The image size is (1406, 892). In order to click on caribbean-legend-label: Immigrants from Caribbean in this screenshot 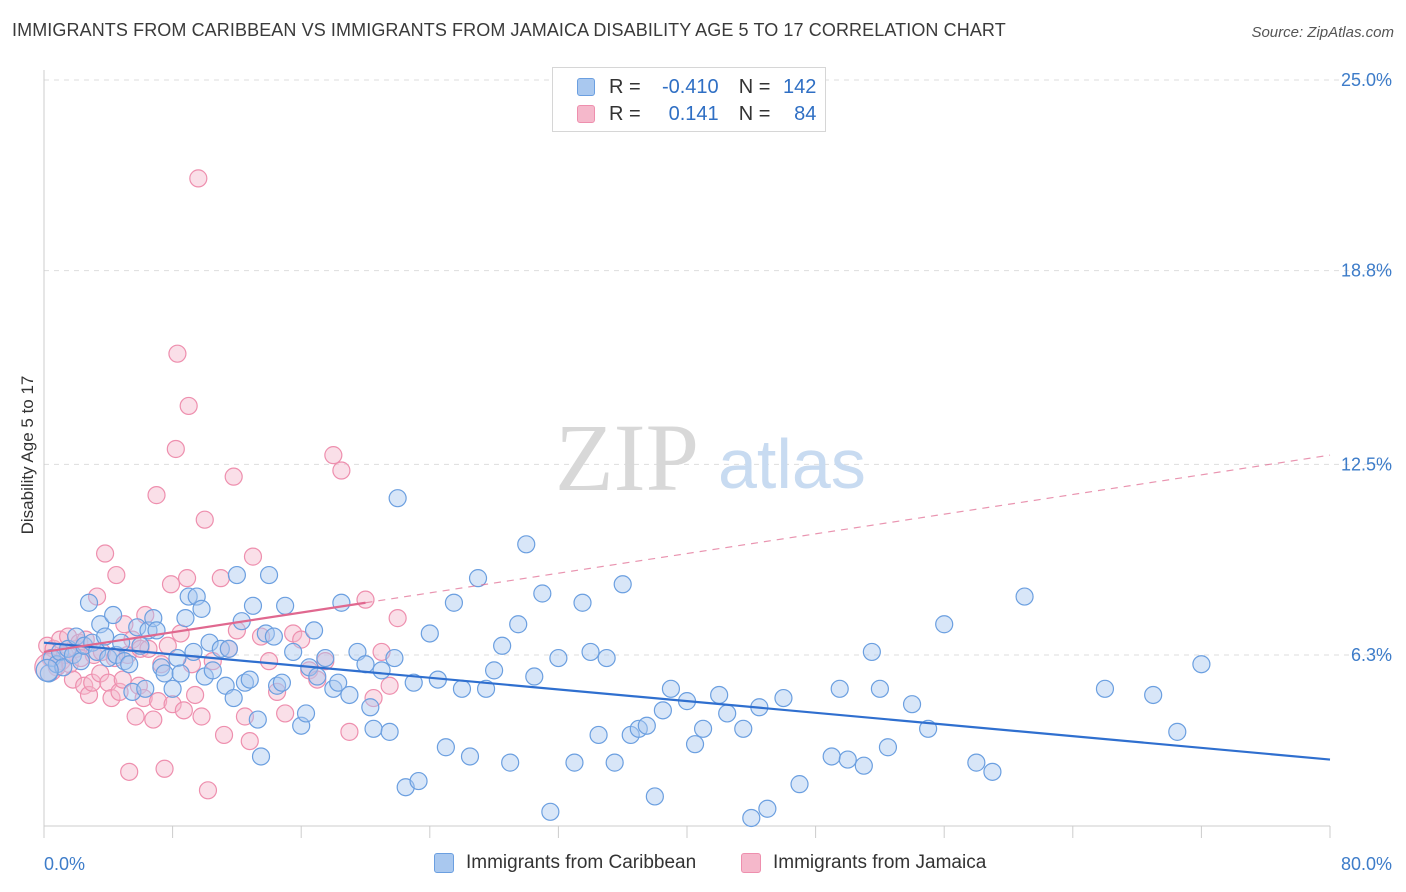, I will do `click(581, 862)`.